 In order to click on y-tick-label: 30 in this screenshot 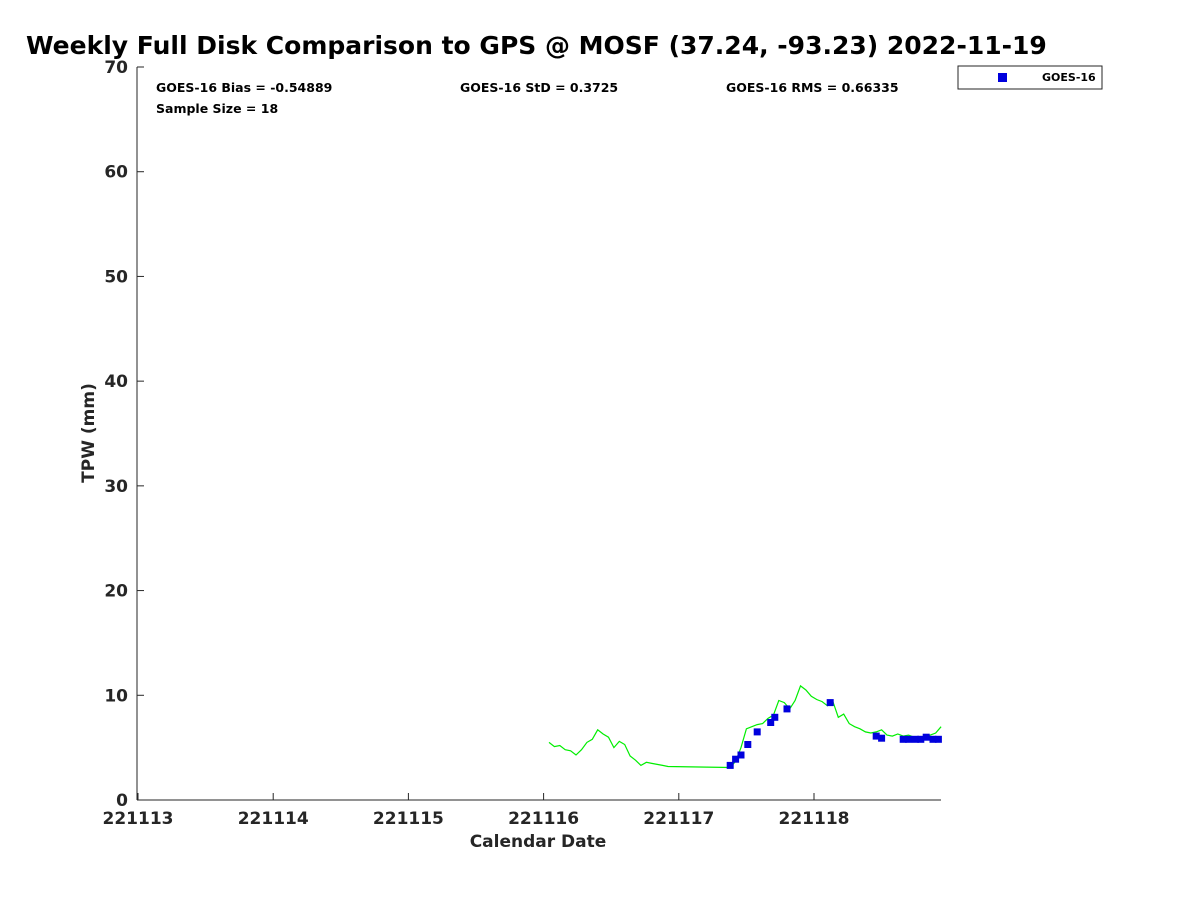, I will do `click(116, 487)`.